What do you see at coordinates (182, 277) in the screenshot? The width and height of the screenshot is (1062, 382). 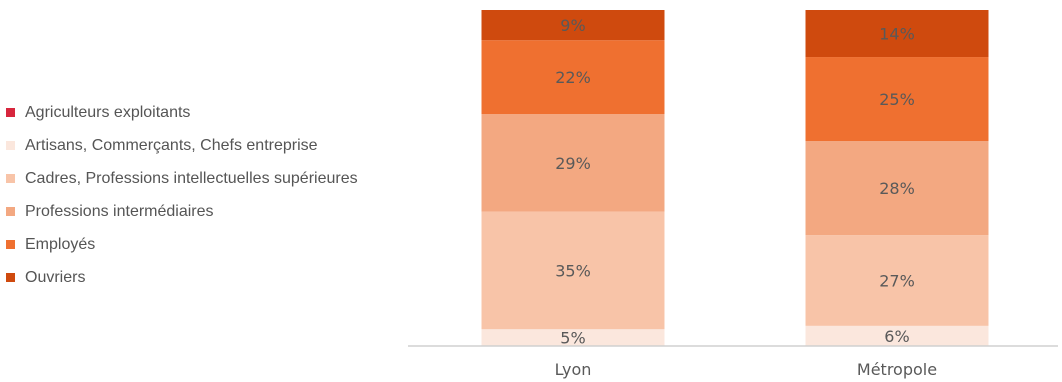 I see `legend-item: Ouvriers` at bounding box center [182, 277].